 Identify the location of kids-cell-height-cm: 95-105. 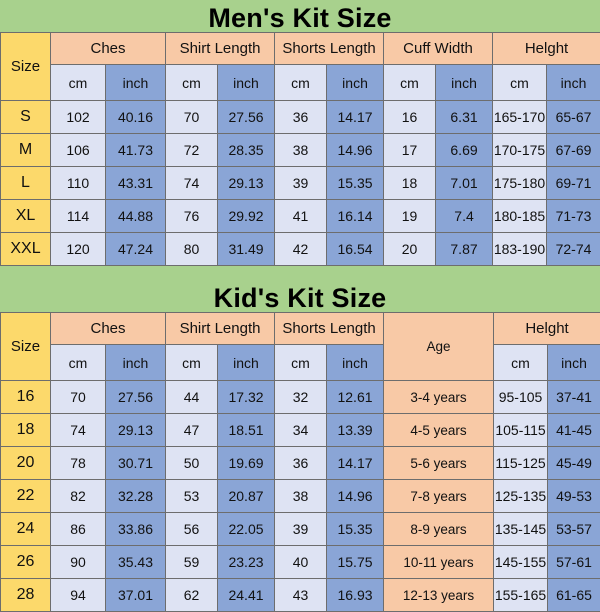
(521, 397).